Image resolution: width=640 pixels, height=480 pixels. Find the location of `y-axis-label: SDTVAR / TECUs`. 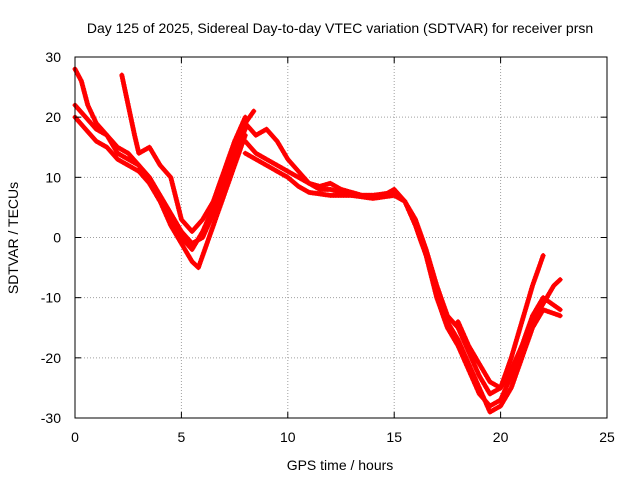

y-axis-label: SDTVAR / TECUs is located at coordinates (13, 238).